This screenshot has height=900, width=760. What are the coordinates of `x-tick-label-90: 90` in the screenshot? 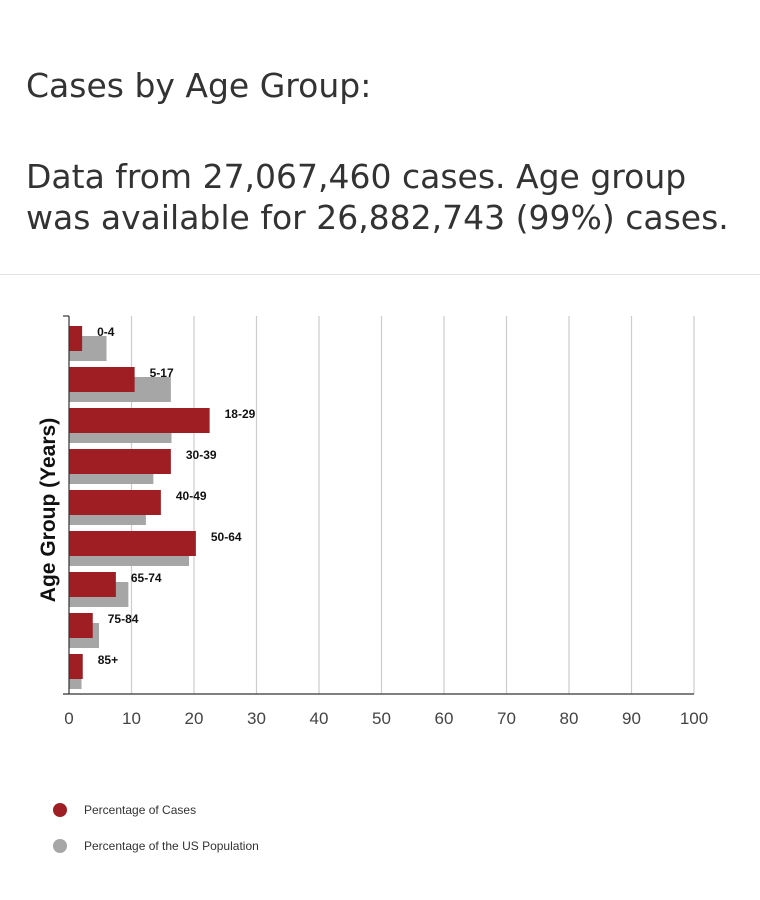 It's located at (631, 718).